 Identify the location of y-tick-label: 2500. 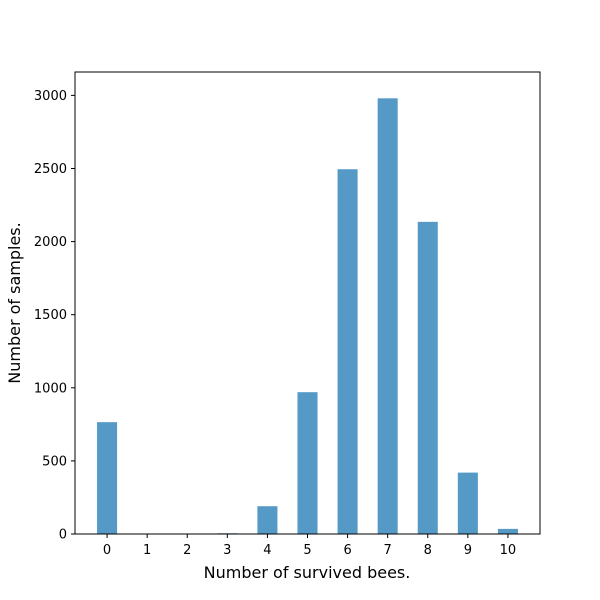
(50, 169).